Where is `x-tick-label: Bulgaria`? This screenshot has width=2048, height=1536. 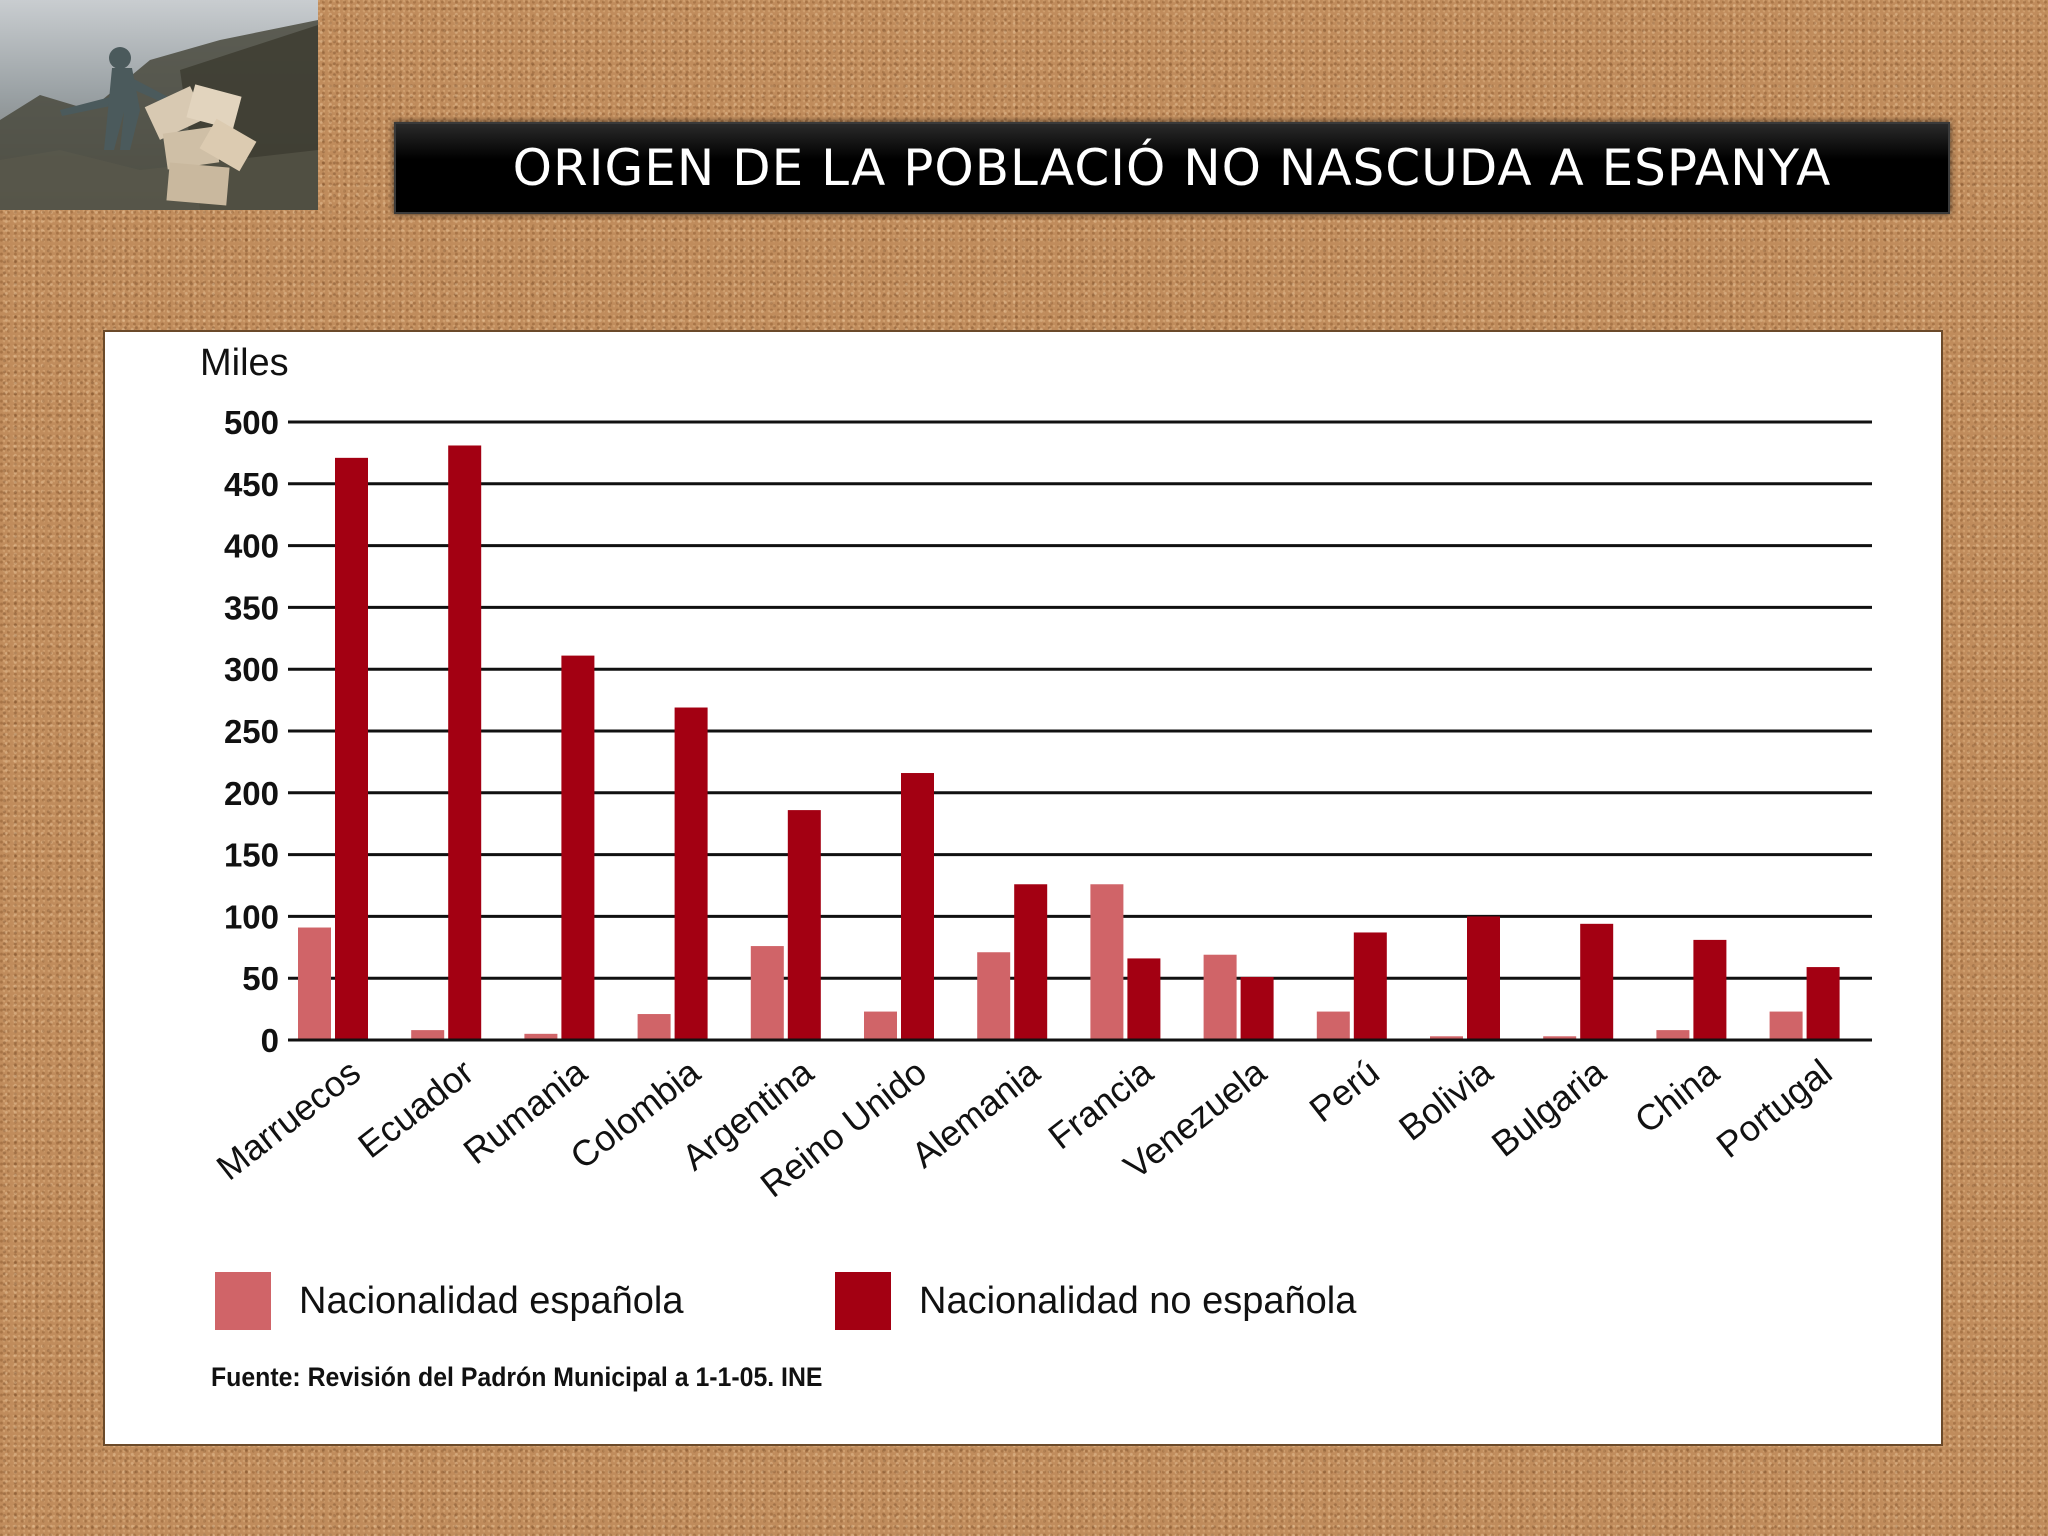
x-tick-label: Bulgaria is located at coordinates (1549, 1107).